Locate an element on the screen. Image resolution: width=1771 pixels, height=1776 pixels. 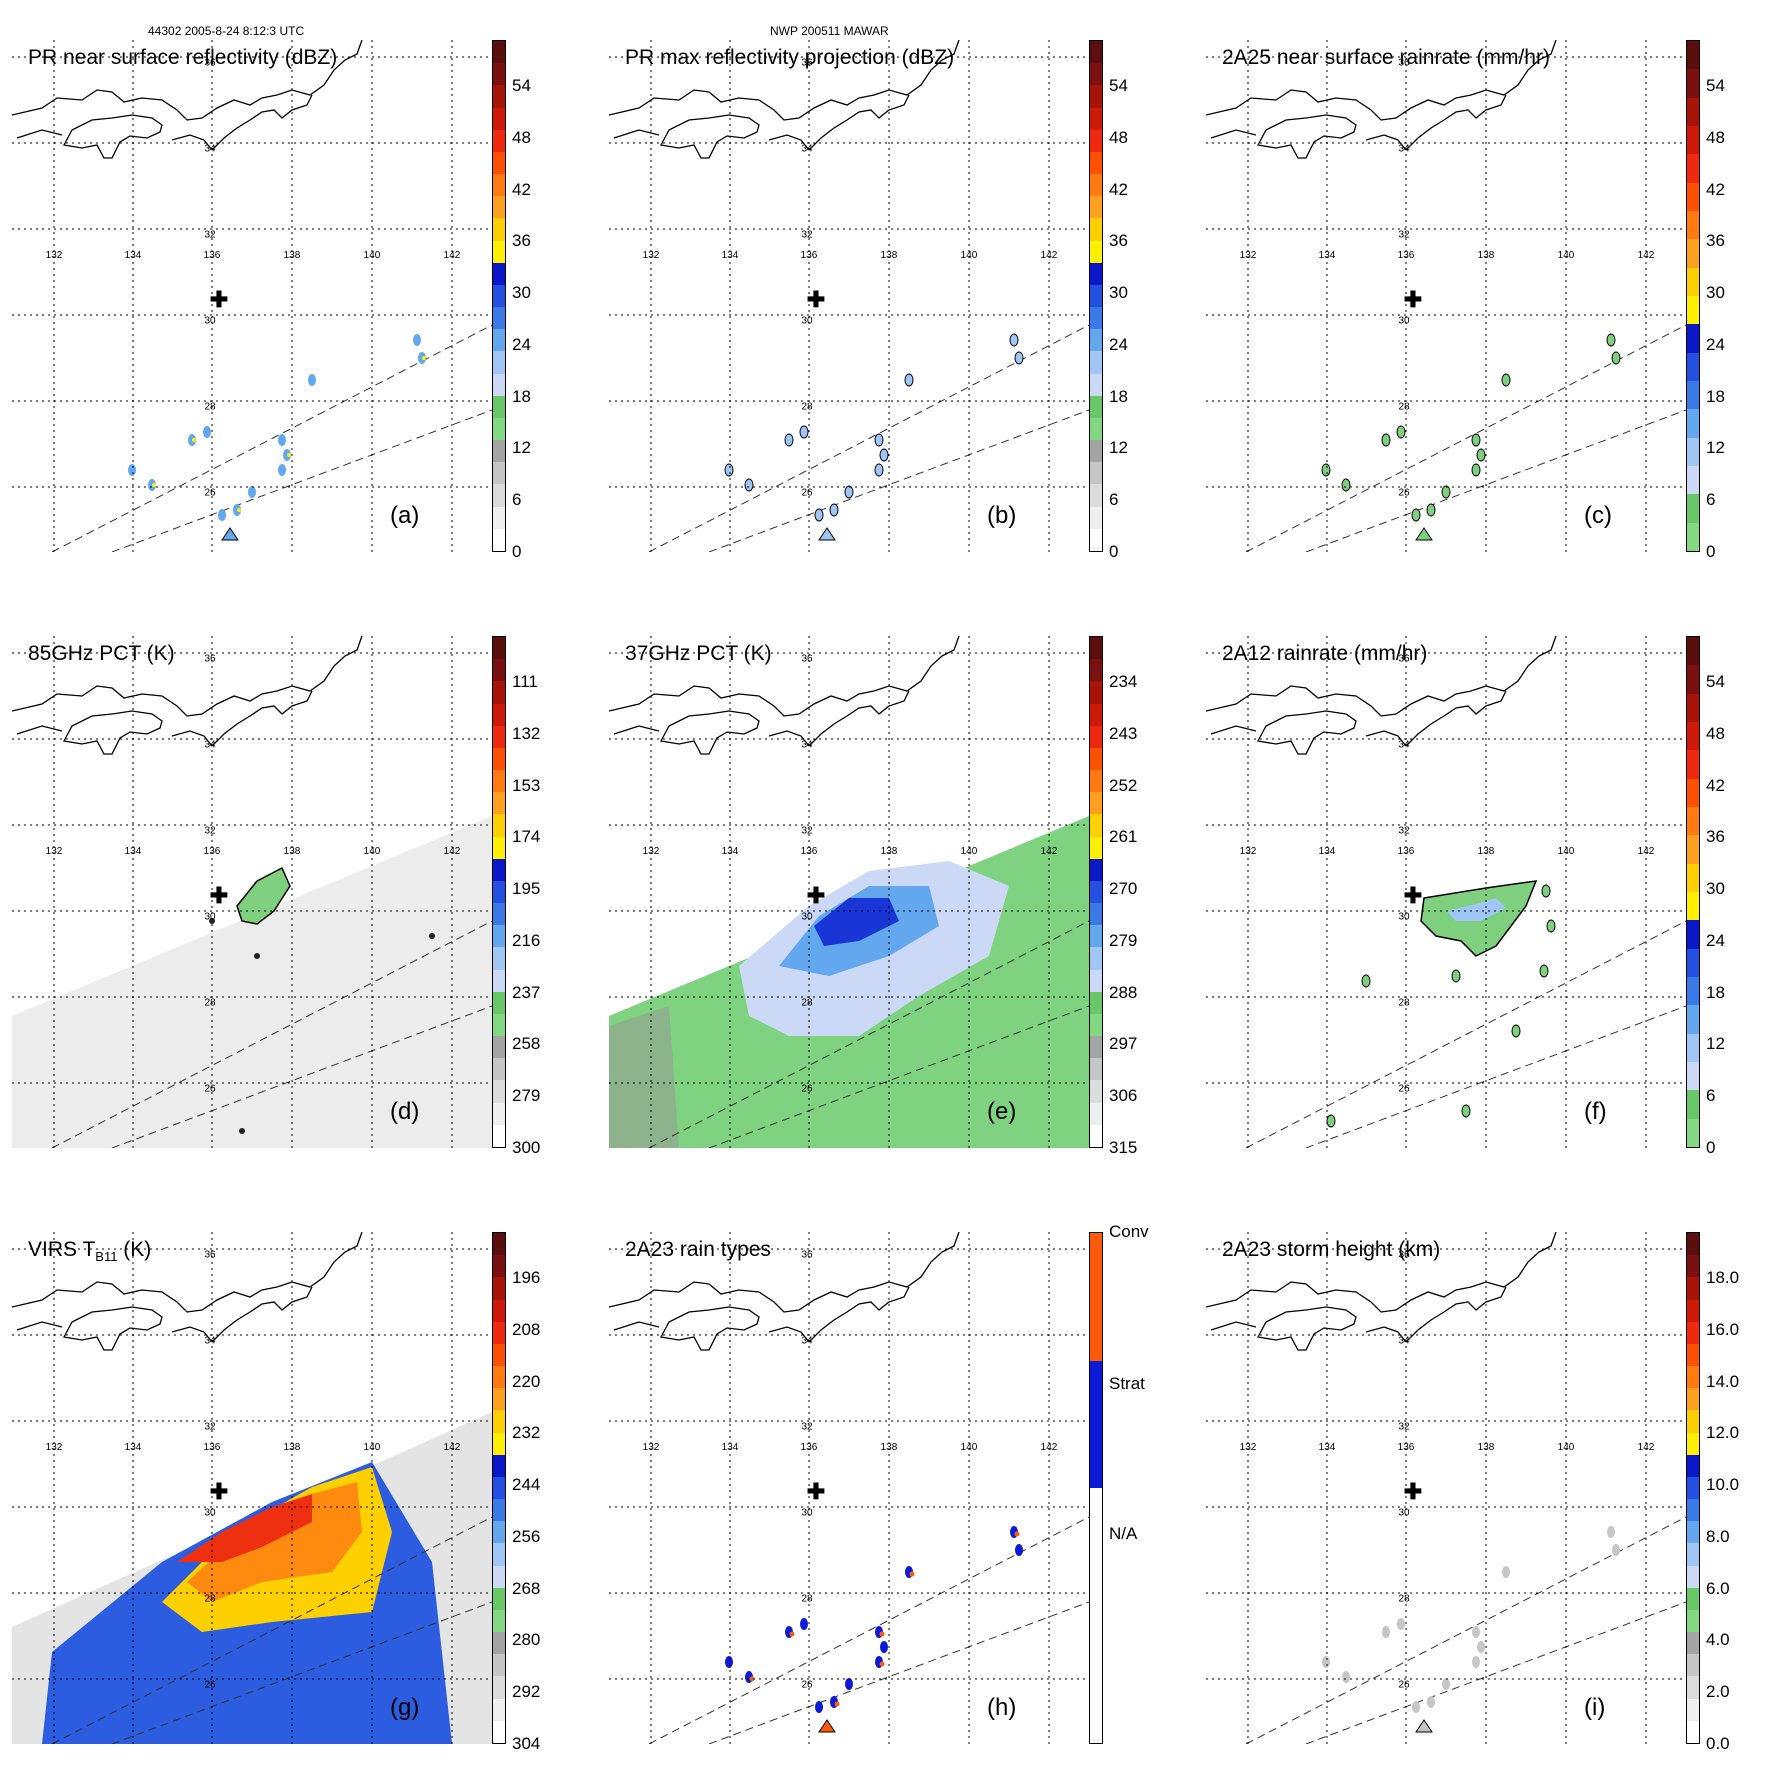
strong-cell is located at coordinates (289, 455).